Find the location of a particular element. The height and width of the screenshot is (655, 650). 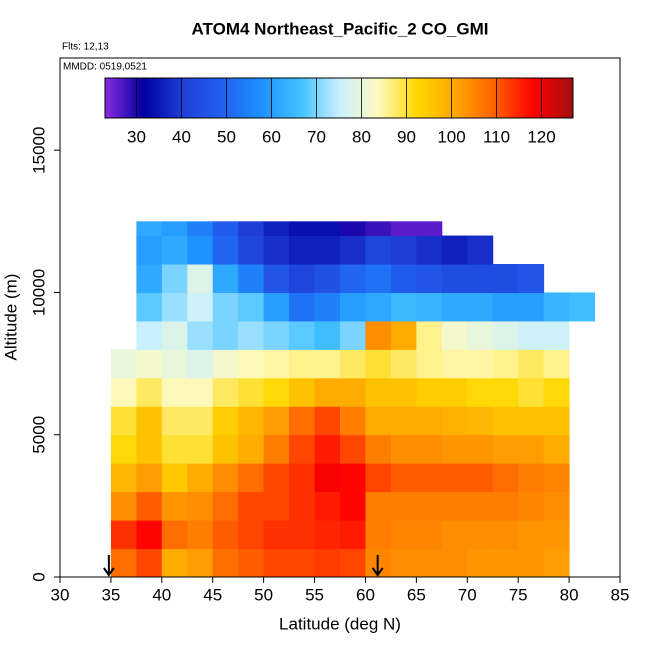

x-tick-label: 60 is located at coordinates (365, 594).